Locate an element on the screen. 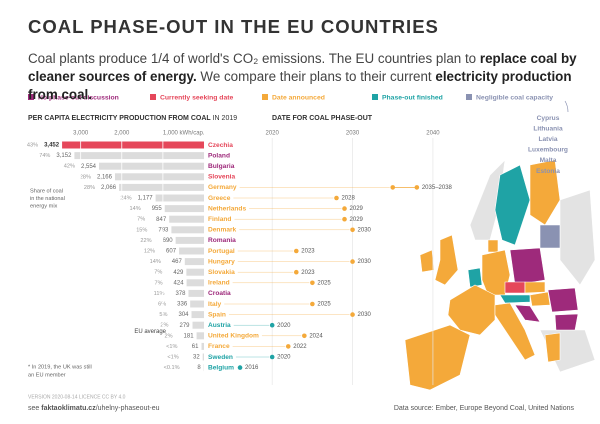 The width and height of the screenshot is (600, 424). country-name: Finland is located at coordinates (219, 219).